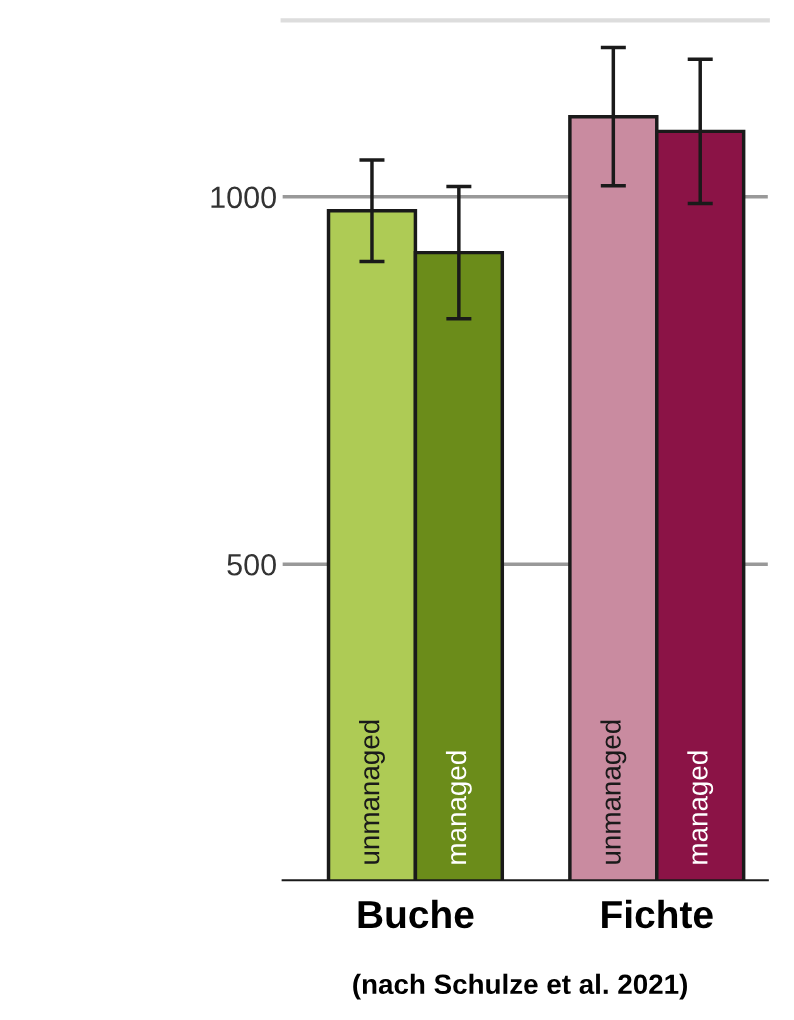  What do you see at coordinates (657, 914) in the screenshot?
I see `x-tick-label: Fichte` at bounding box center [657, 914].